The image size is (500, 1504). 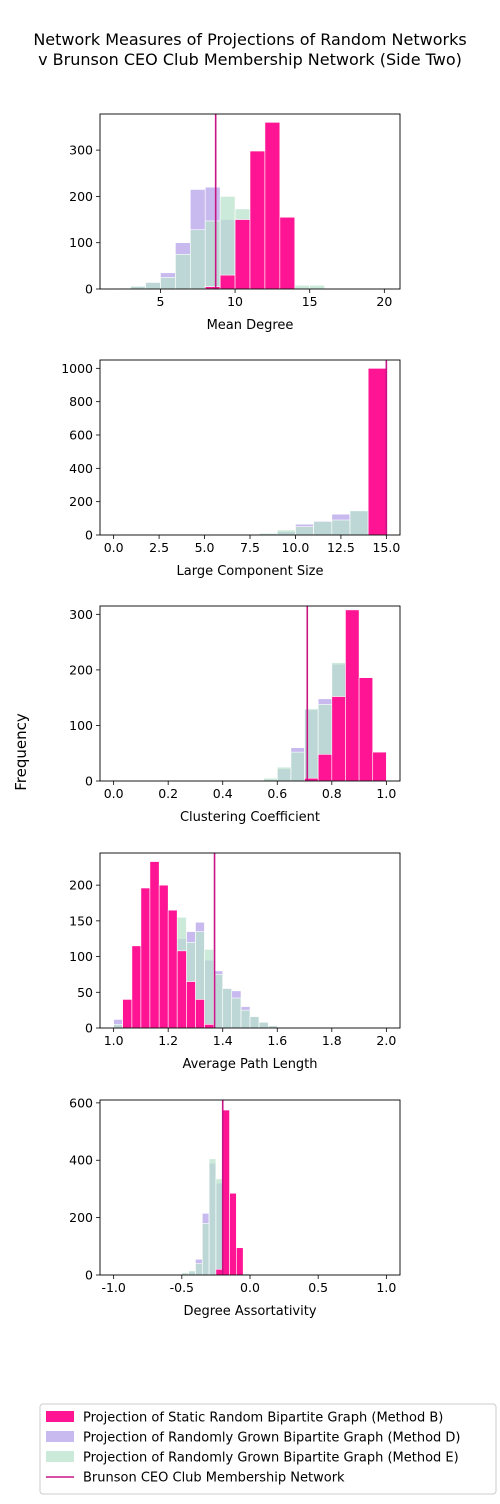 I want to click on x-tick-label: 0.2, so click(x=168, y=793).